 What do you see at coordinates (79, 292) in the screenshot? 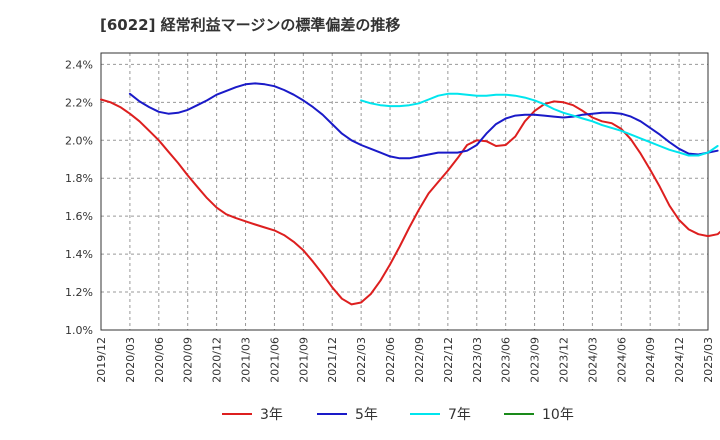
I see `y-tick-label: 1.2%` at bounding box center [79, 292].